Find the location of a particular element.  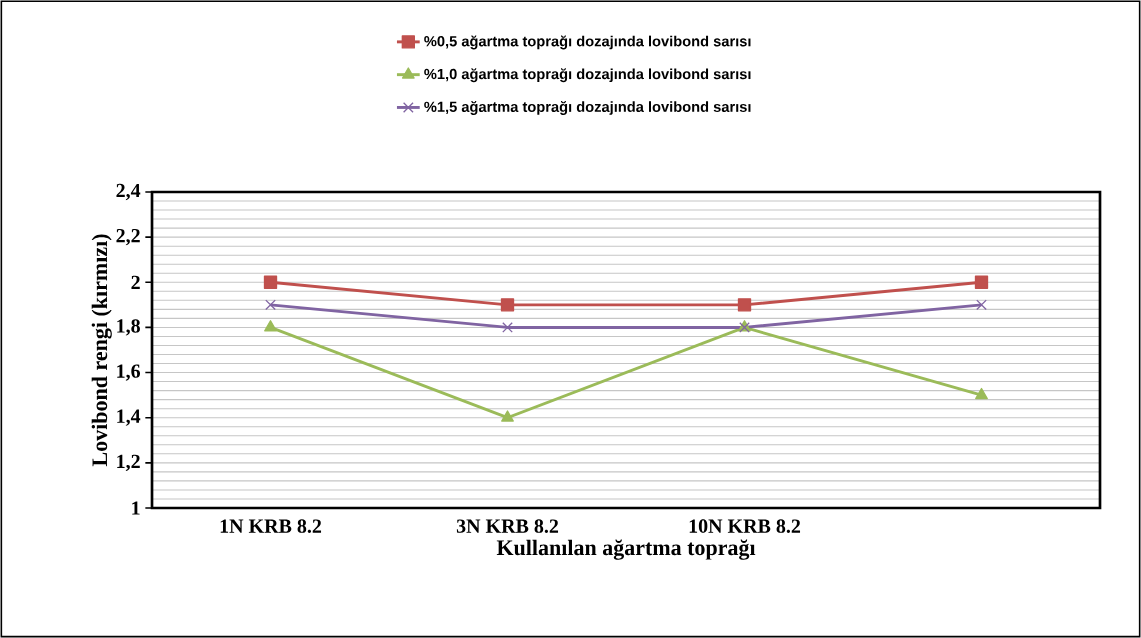

y-tick-label: 2 is located at coordinates (135, 282).